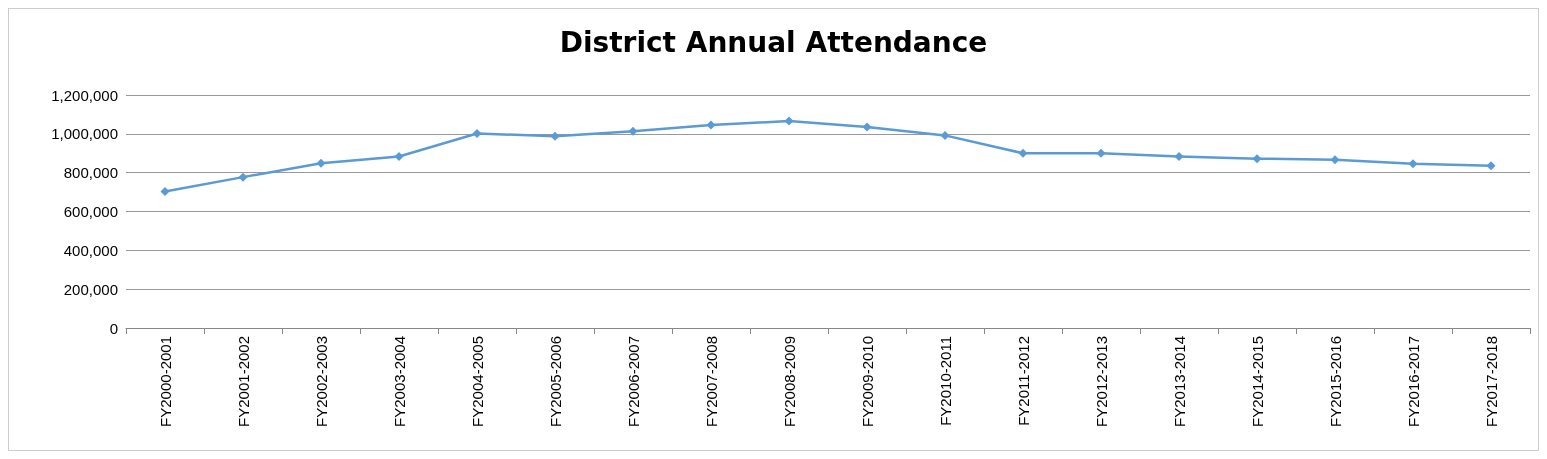  What do you see at coordinates (90, 211) in the screenshot?
I see `y-tick-label: 600,000` at bounding box center [90, 211].